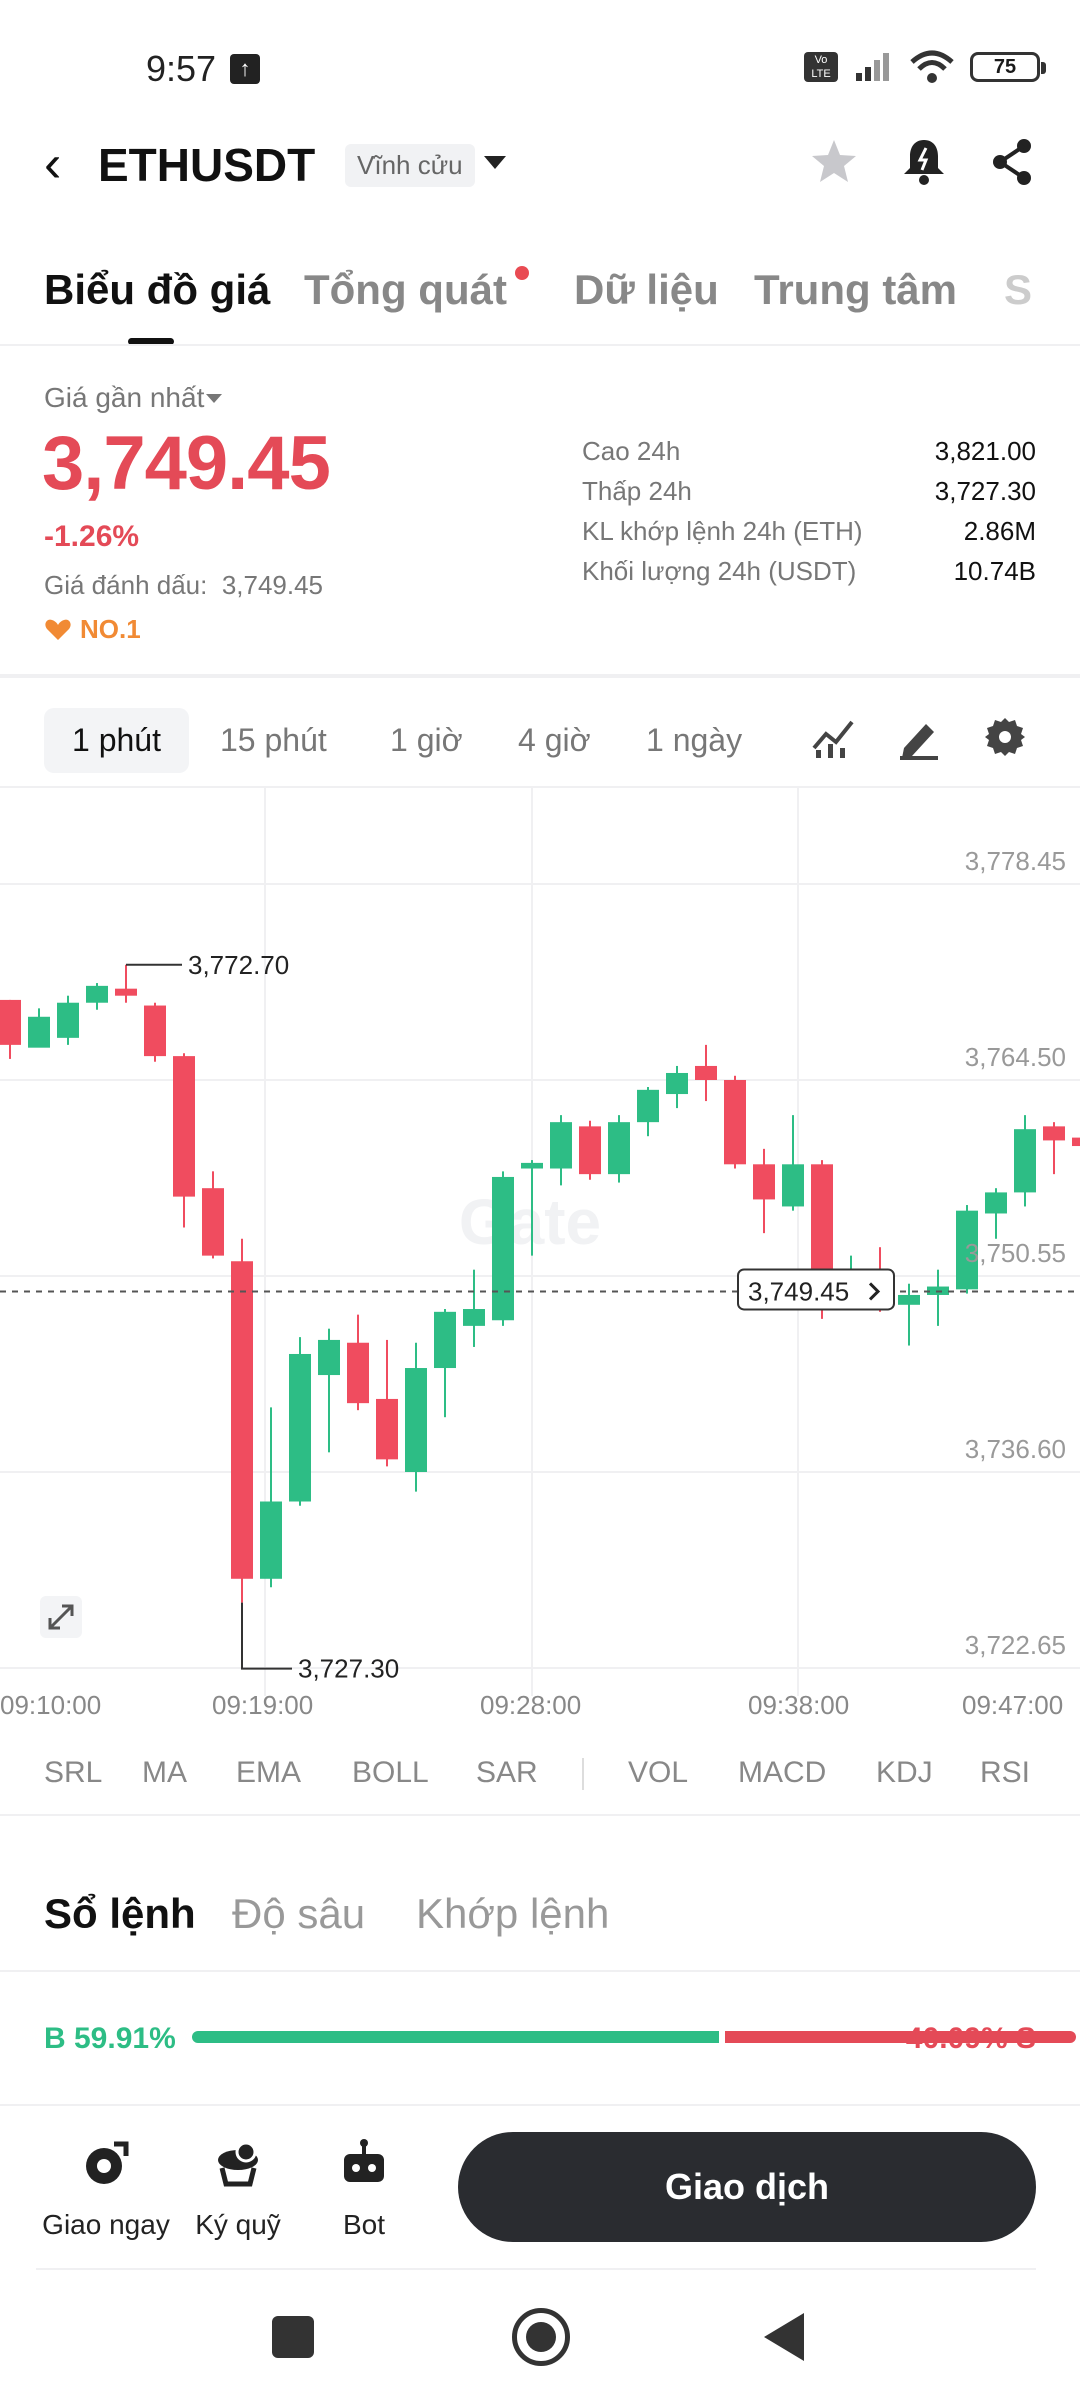  What do you see at coordinates (164, 1772) in the screenshot?
I see `indicator-ma: MA` at bounding box center [164, 1772].